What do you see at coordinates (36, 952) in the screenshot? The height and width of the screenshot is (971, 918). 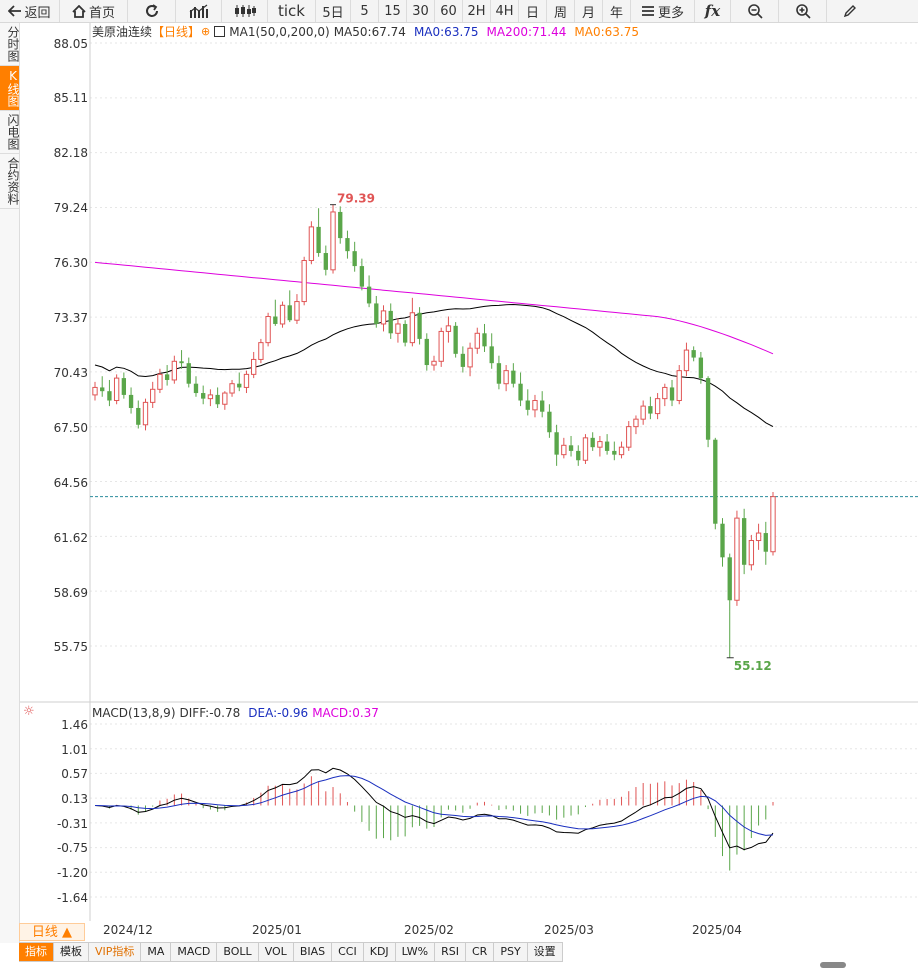 I see `tab-indicator: 指标` at bounding box center [36, 952].